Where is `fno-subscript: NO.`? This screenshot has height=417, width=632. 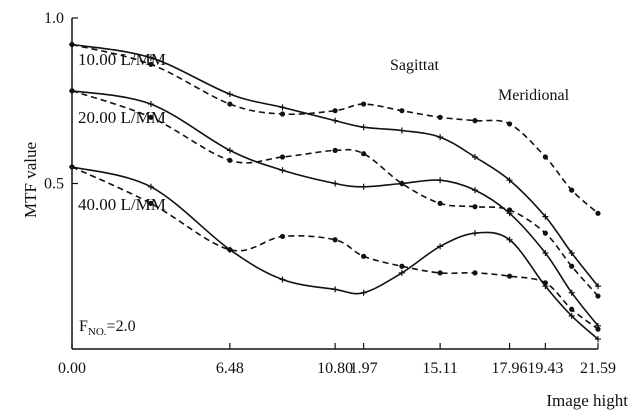 fno-subscript: NO. is located at coordinates (97, 332).